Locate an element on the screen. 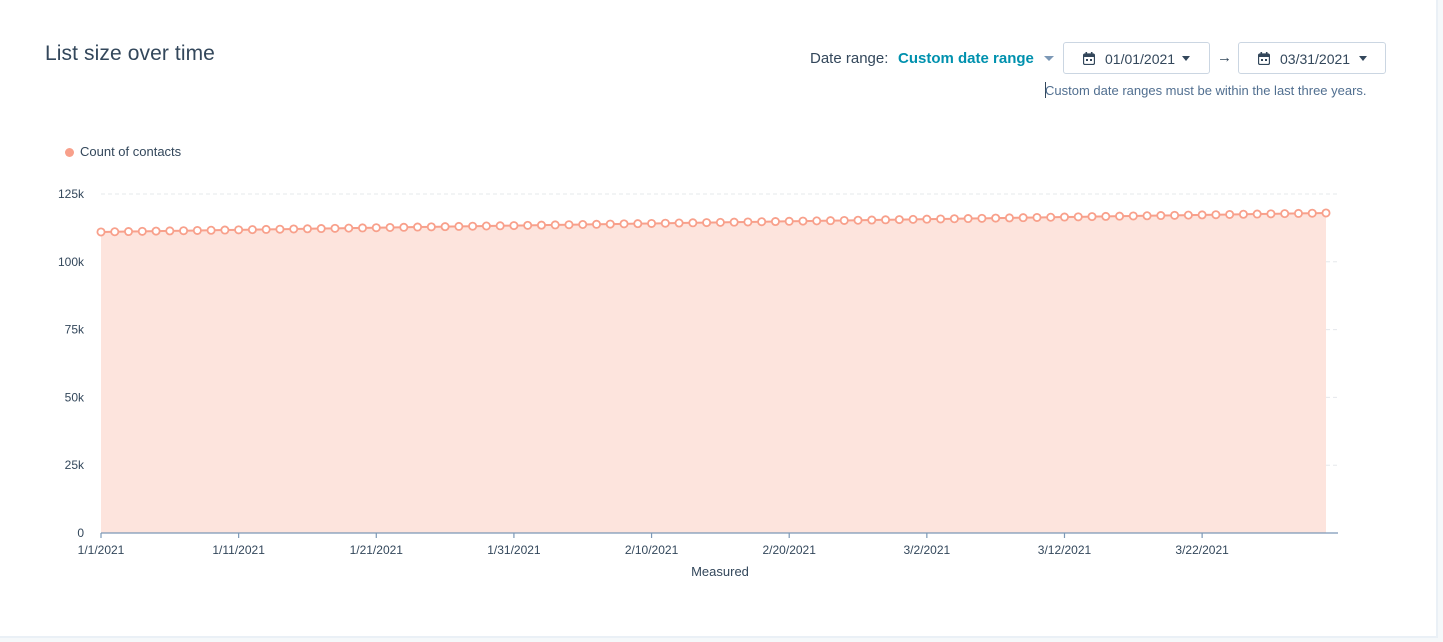  y-tick-label: 50k is located at coordinates (75, 397).